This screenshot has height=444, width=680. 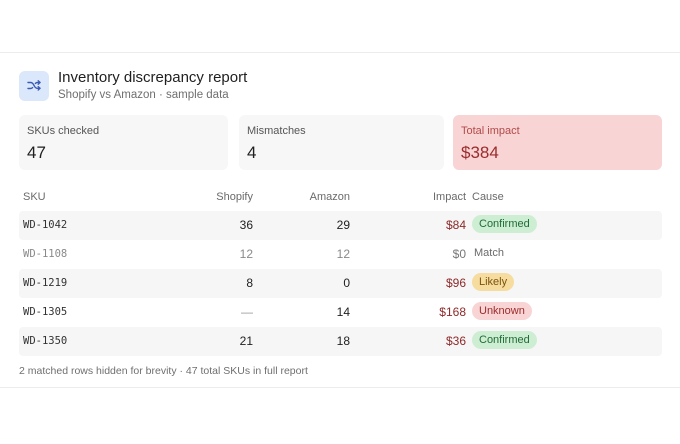 What do you see at coordinates (234, 197) in the screenshot?
I see `column-header-shopify: Shopify` at bounding box center [234, 197].